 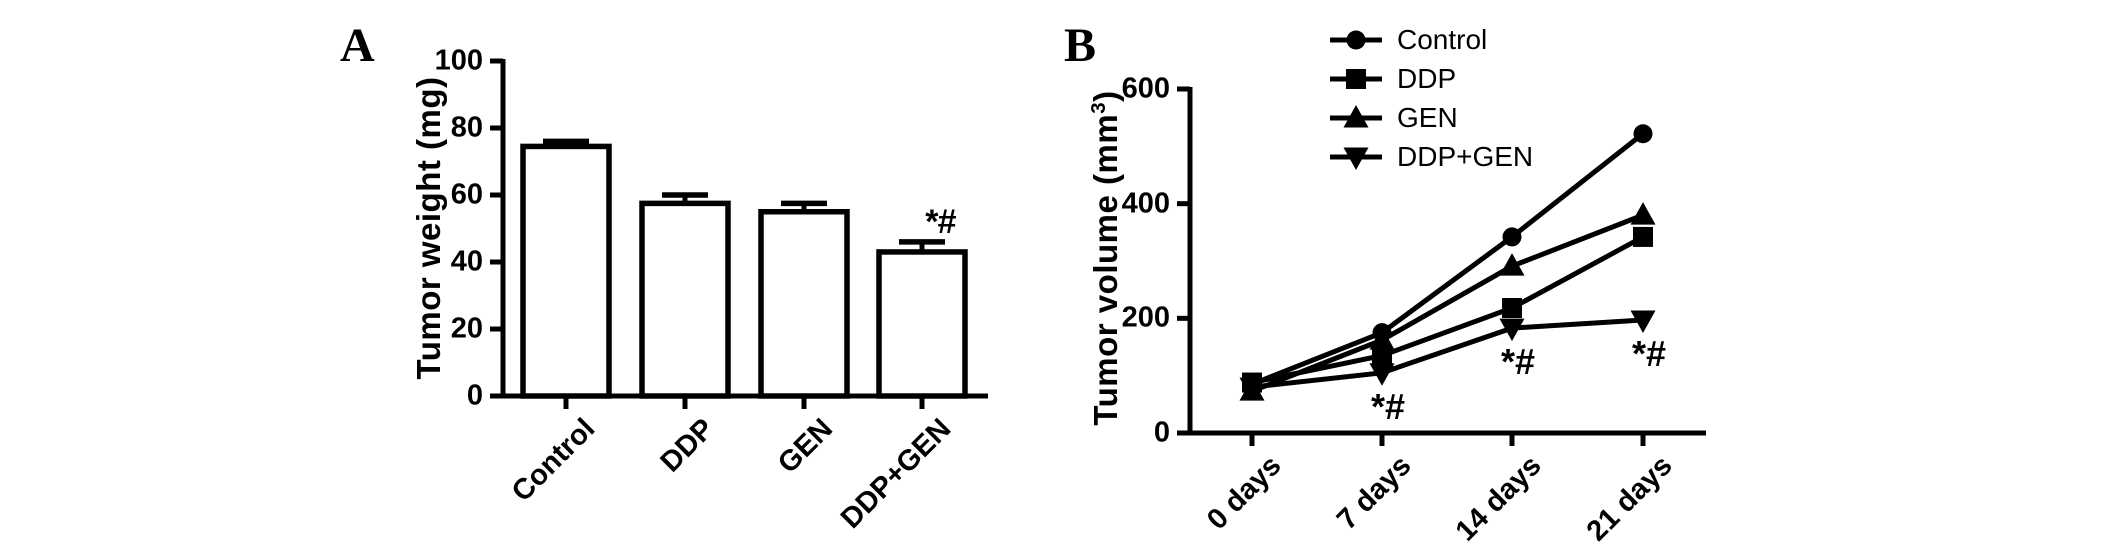 What do you see at coordinates (1465, 156) in the screenshot?
I see `legend-label: DDP+GEN` at bounding box center [1465, 156].